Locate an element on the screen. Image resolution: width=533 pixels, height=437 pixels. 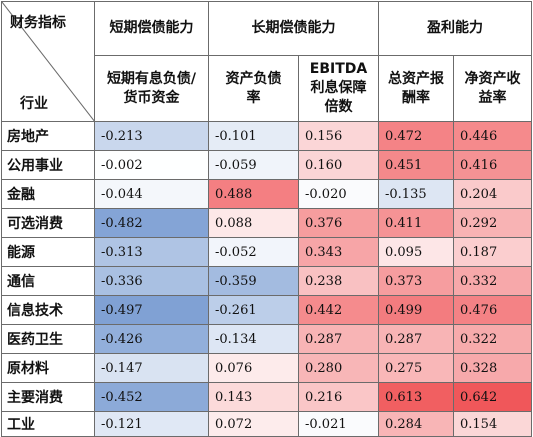
column-header-line: EBITDA is located at coordinates (338, 69).